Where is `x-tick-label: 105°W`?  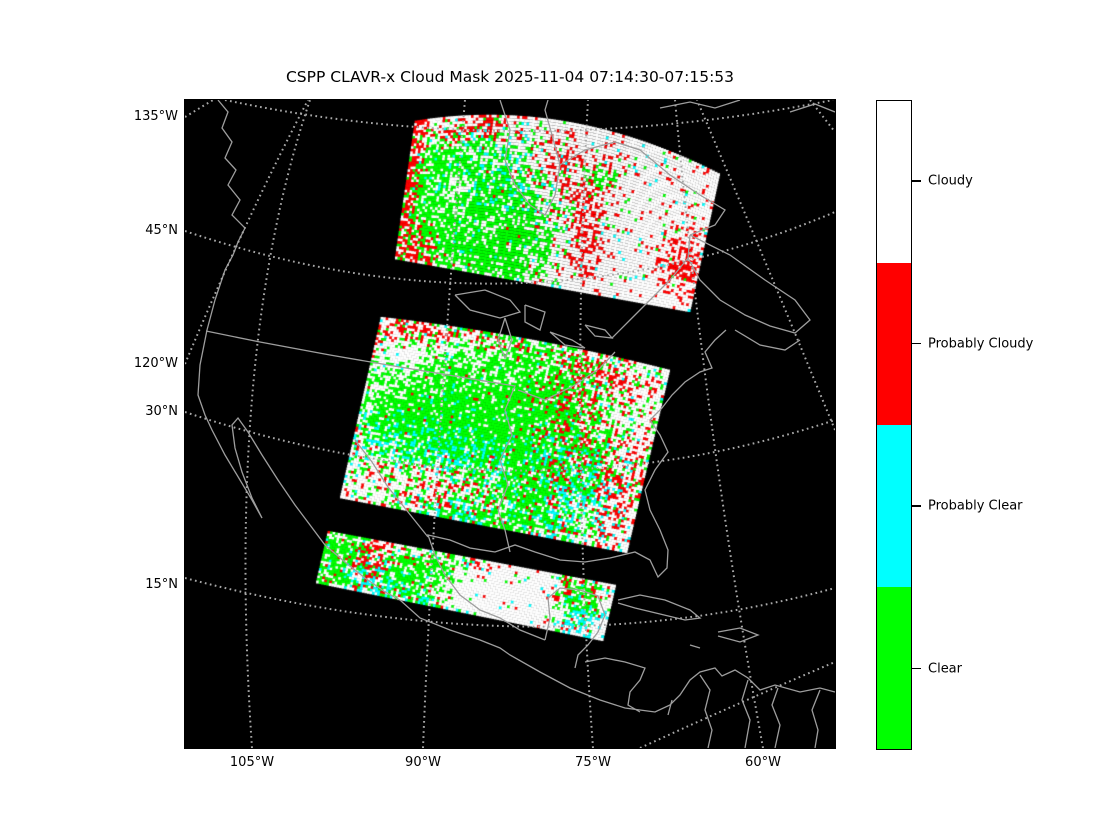 x-tick-label: 105°W is located at coordinates (252, 762).